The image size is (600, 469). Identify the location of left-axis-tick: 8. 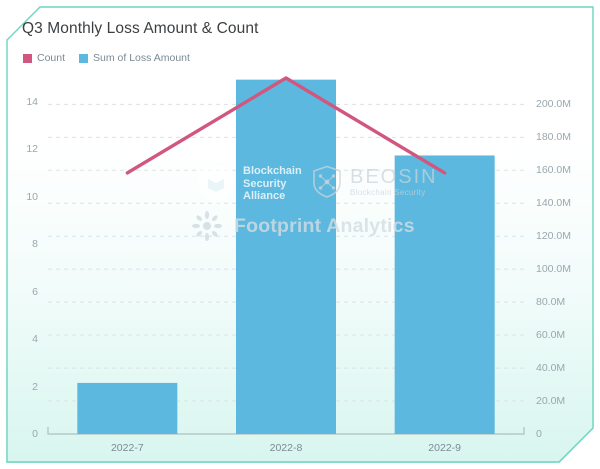
(35, 244).